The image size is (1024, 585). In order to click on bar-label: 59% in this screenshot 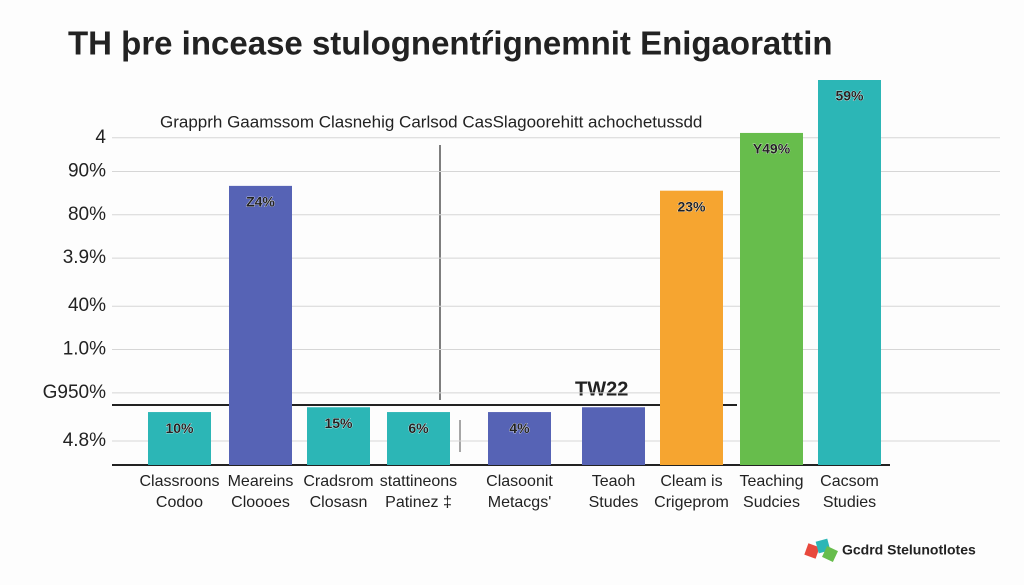, I will do `click(849, 96)`.